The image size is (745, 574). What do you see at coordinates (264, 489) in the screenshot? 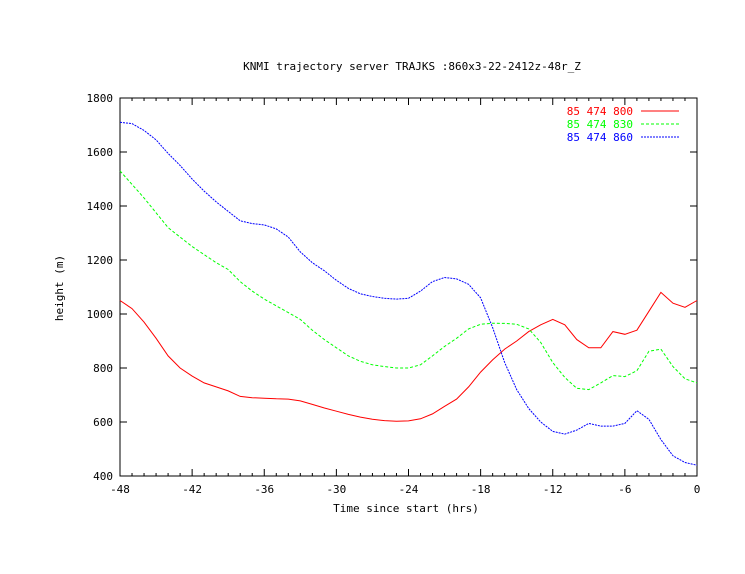
I see `x-tick-label: -36` at bounding box center [264, 489].